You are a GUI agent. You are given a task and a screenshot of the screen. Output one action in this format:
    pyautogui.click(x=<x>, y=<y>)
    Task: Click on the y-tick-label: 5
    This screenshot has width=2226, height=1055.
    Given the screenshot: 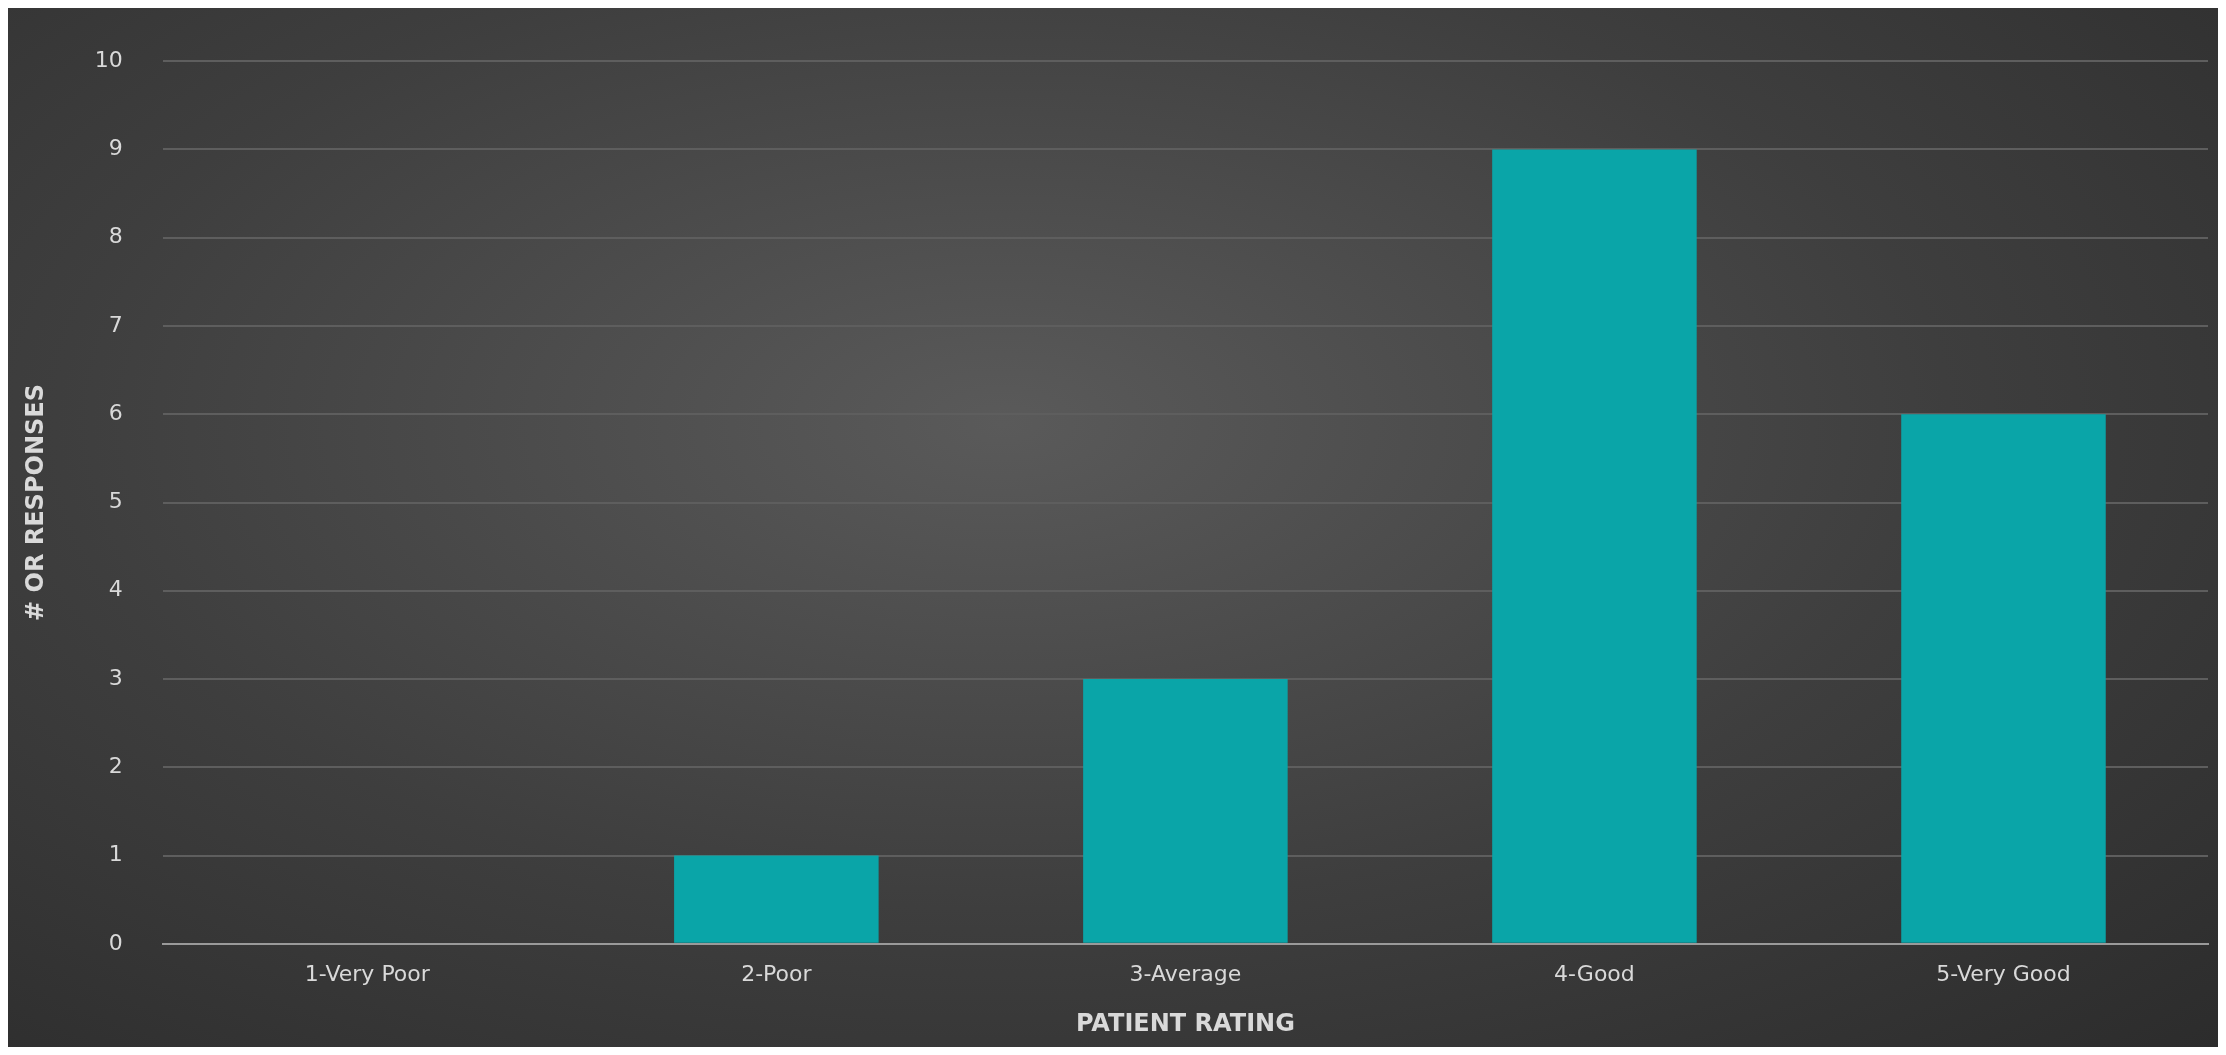 What is the action you would take?
    pyautogui.click(x=115, y=501)
    